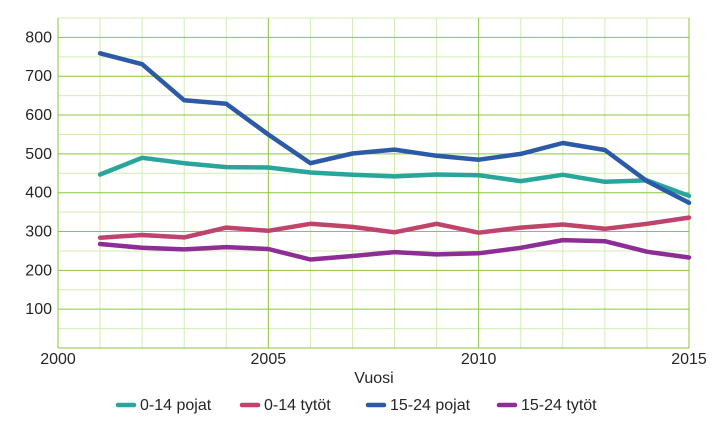 The height and width of the screenshot is (431, 713). What do you see at coordinates (38, 270) in the screenshot?
I see `y-tick-label: 200` at bounding box center [38, 270].